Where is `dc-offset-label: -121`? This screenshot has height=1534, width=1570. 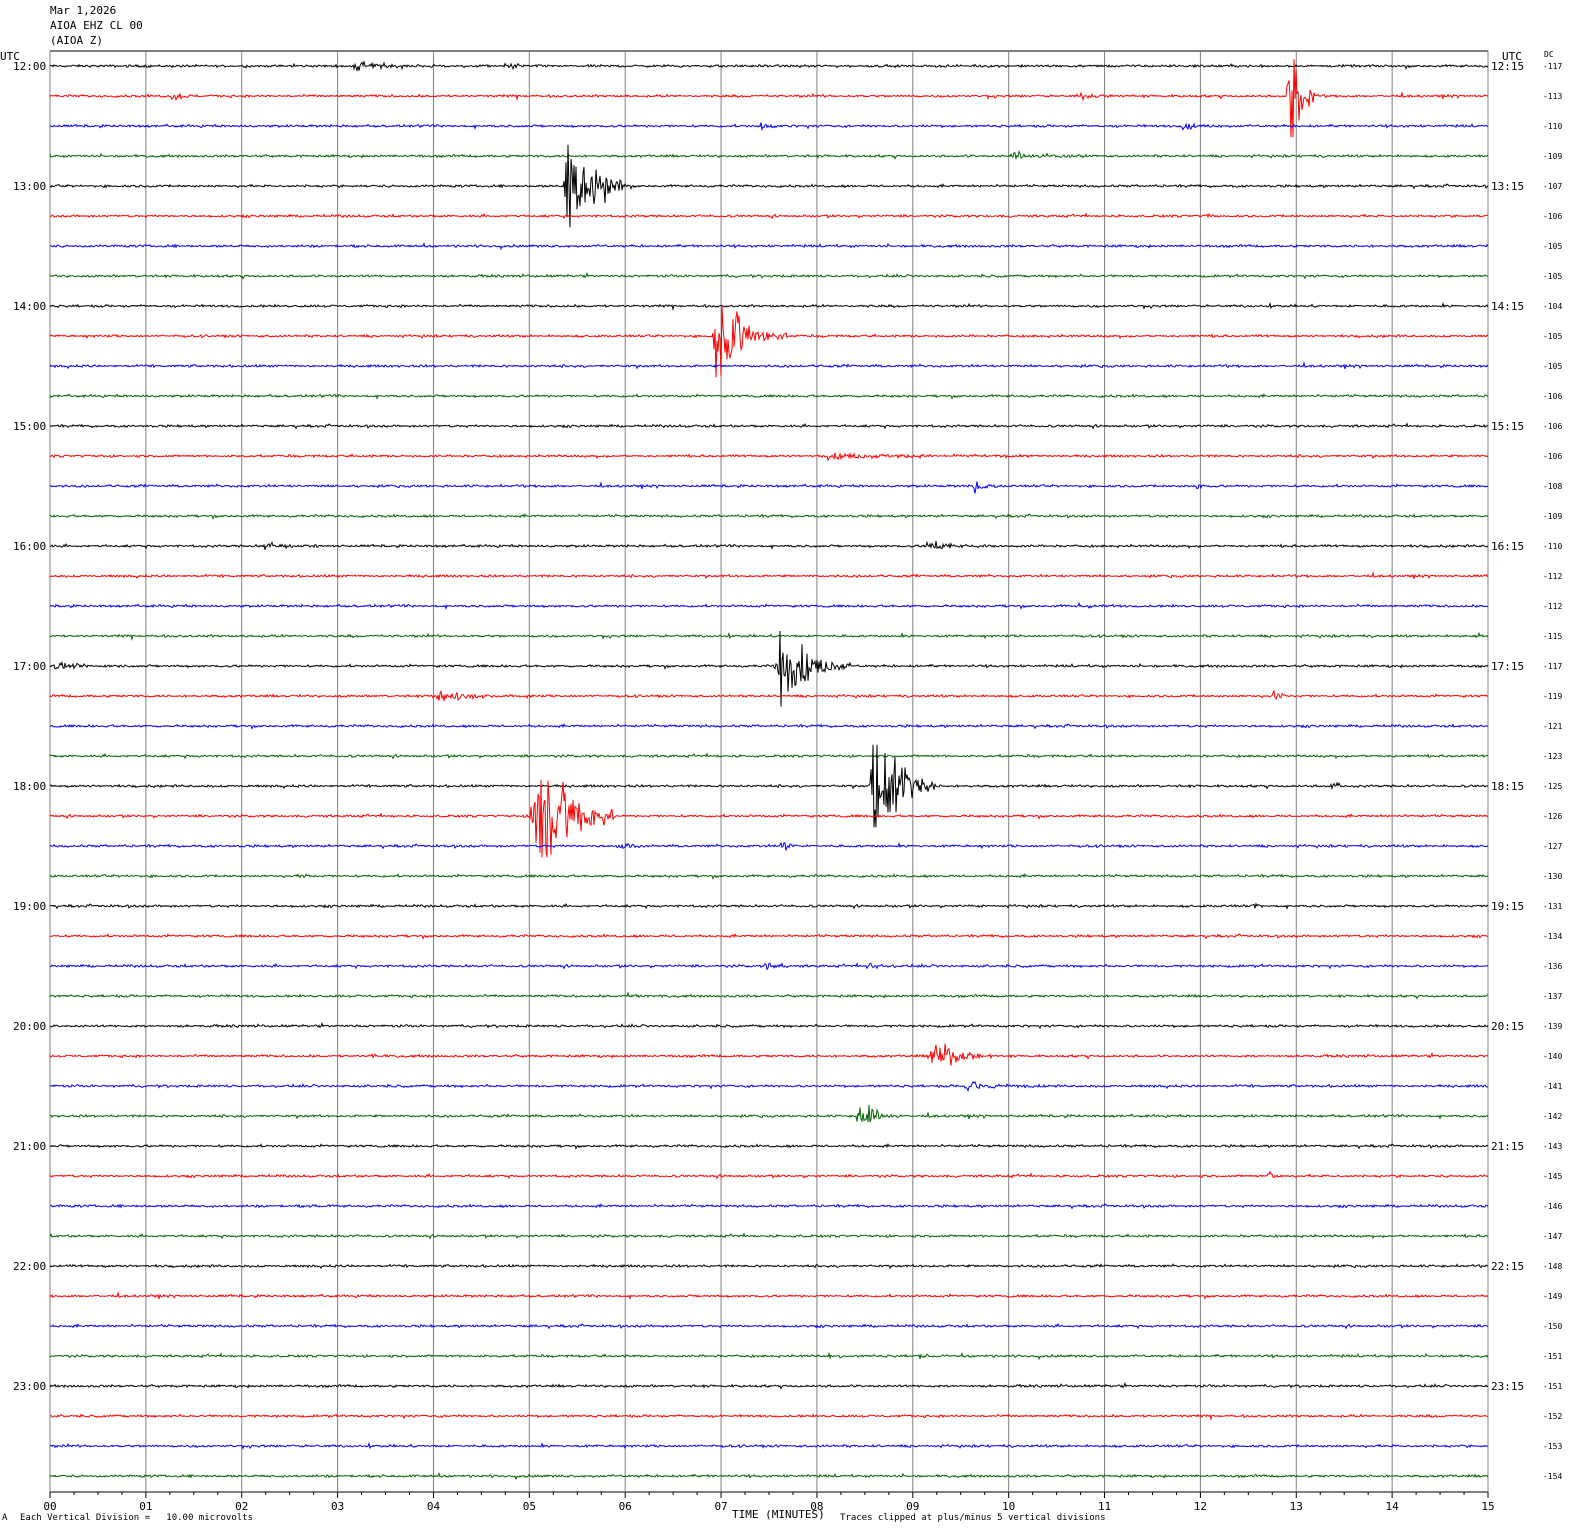 dc-offset-label: -121 is located at coordinates (1552, 726).